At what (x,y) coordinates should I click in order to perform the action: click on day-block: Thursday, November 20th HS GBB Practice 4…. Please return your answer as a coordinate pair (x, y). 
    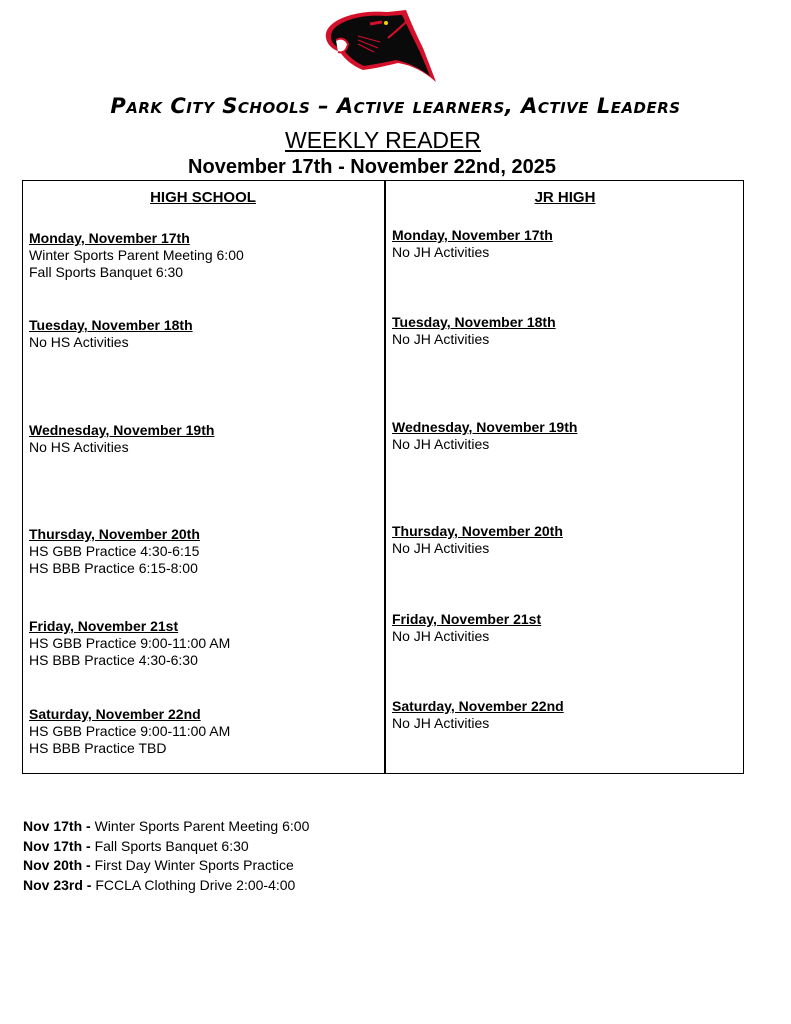
    Looking at the image, I should click on (114, 551).